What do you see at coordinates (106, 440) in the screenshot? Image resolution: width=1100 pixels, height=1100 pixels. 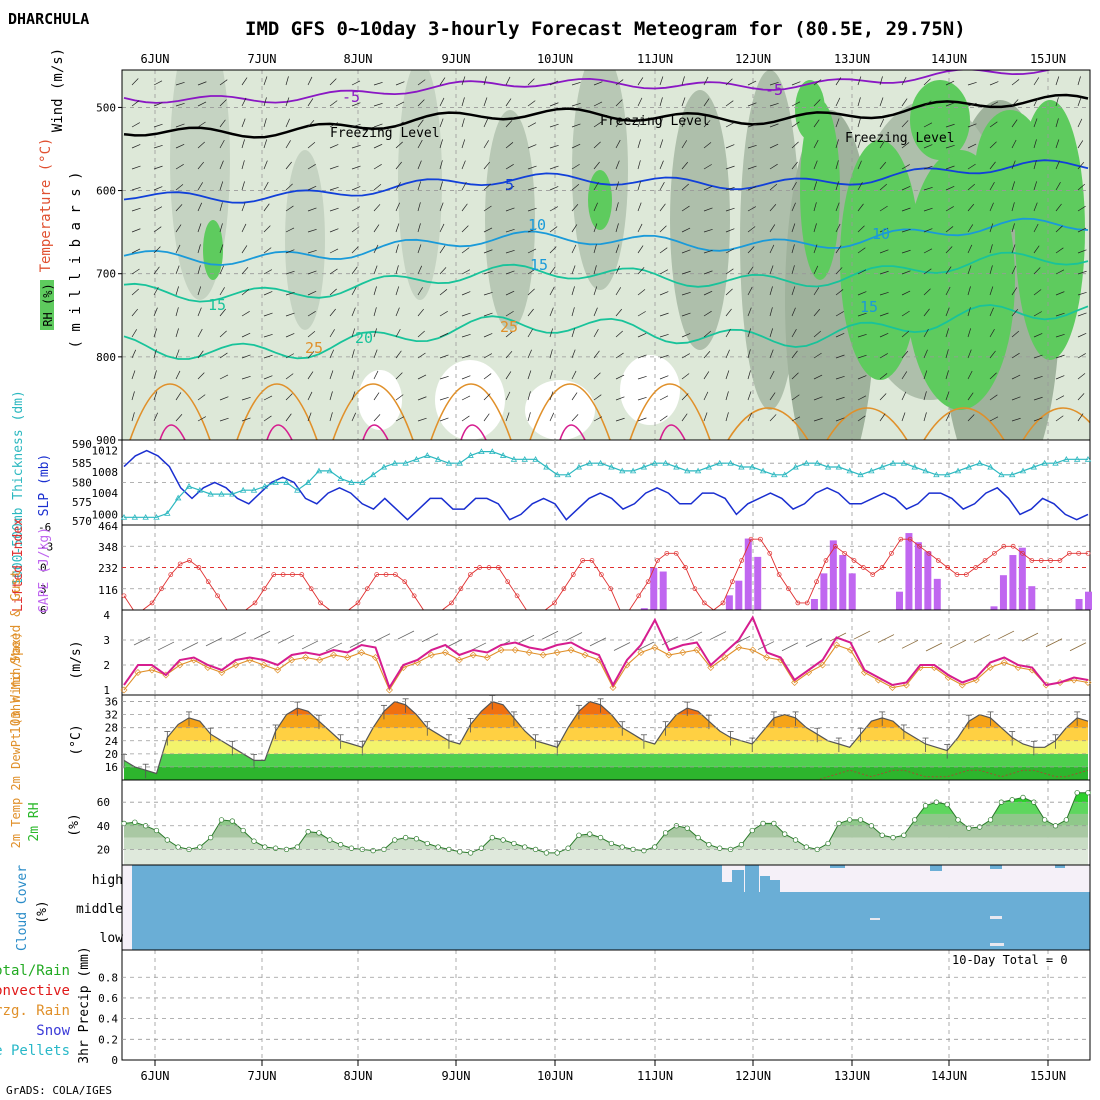 I see `pressure-tick-label: 900` at bounding box center [106, 440].